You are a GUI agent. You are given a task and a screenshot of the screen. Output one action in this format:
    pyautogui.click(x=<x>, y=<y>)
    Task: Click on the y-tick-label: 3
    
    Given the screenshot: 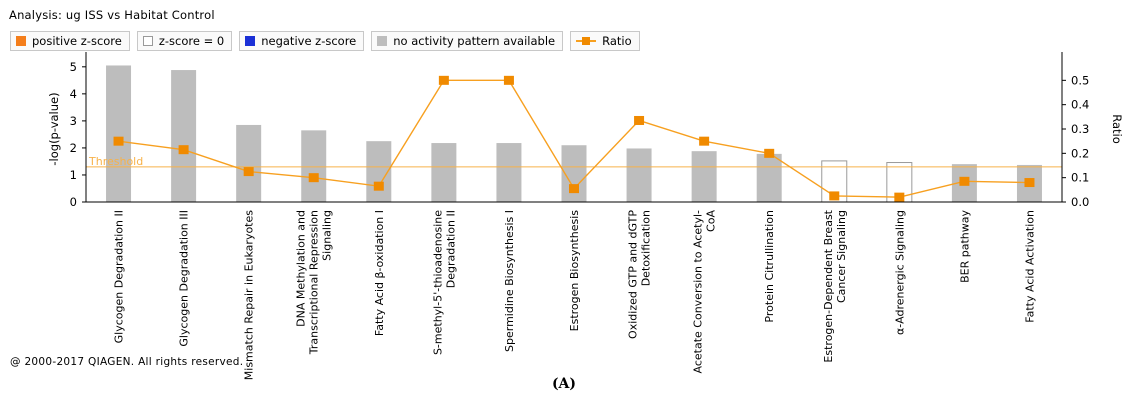 What is the action you would take?
    pyautogui.click(x=73, y=121)
    